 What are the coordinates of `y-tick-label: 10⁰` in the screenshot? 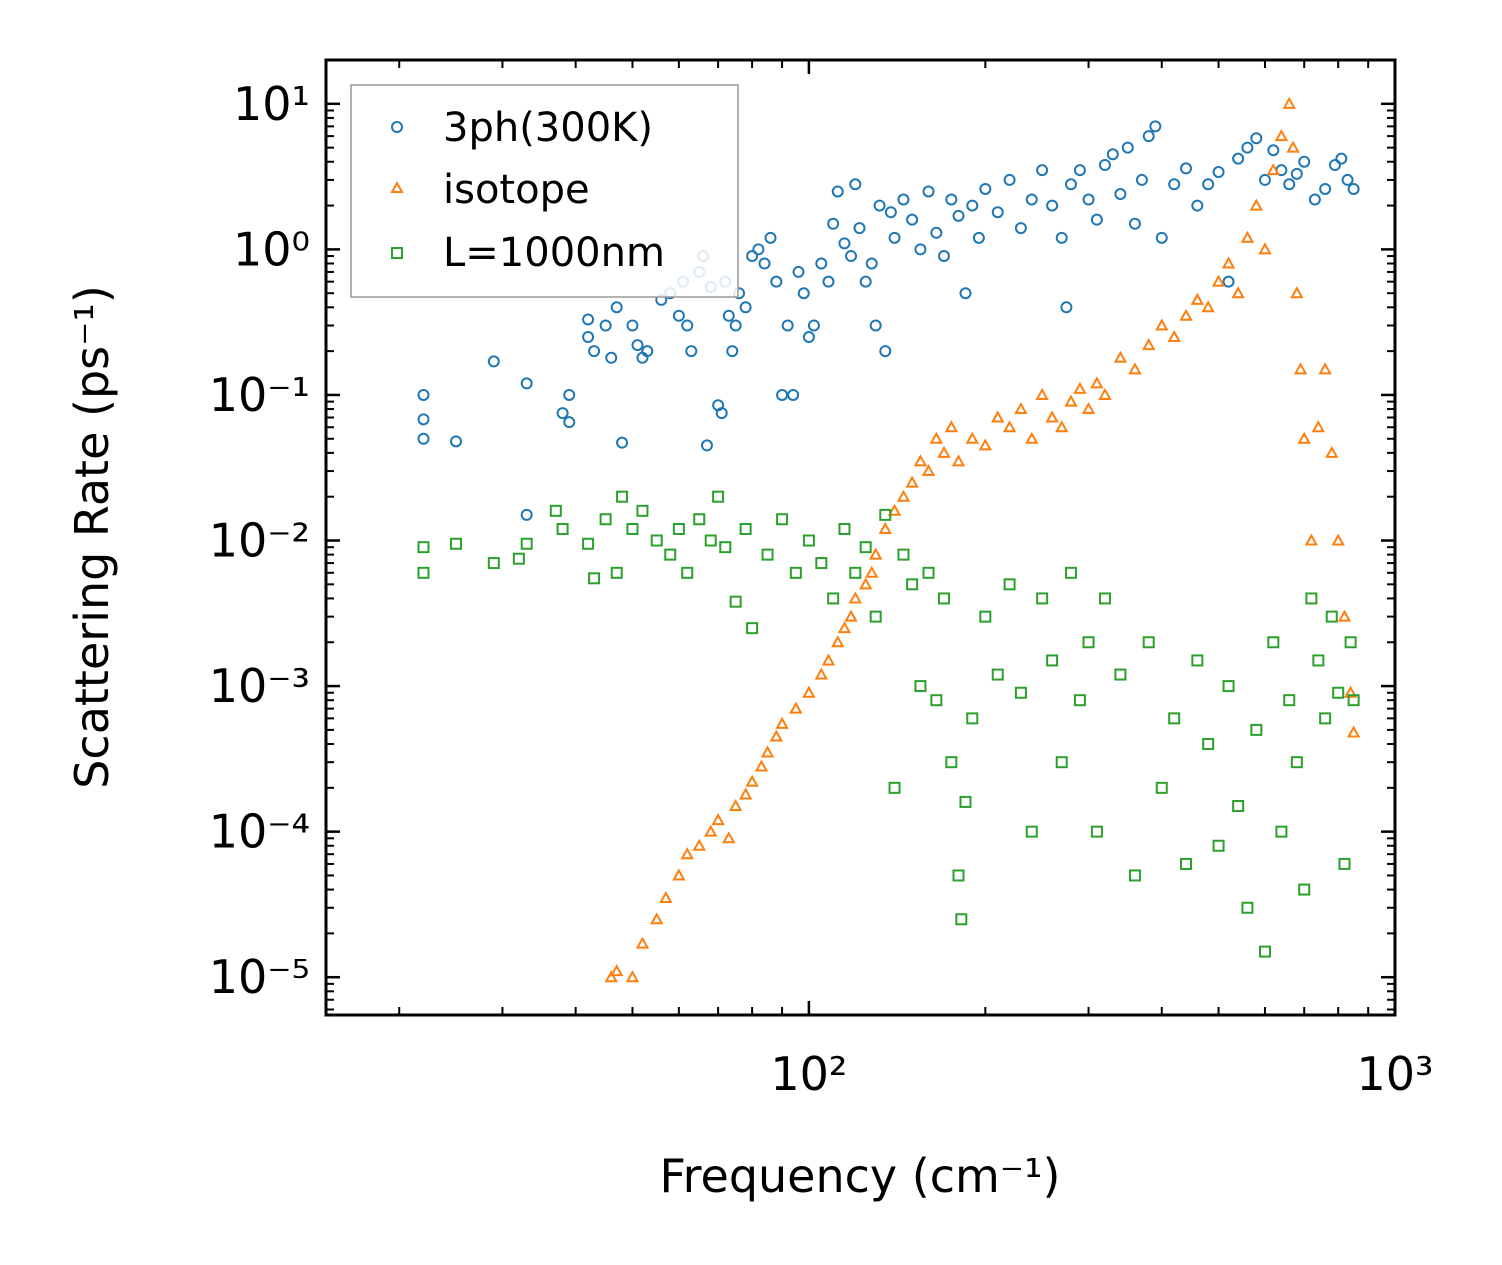 It's located at (271, 249).